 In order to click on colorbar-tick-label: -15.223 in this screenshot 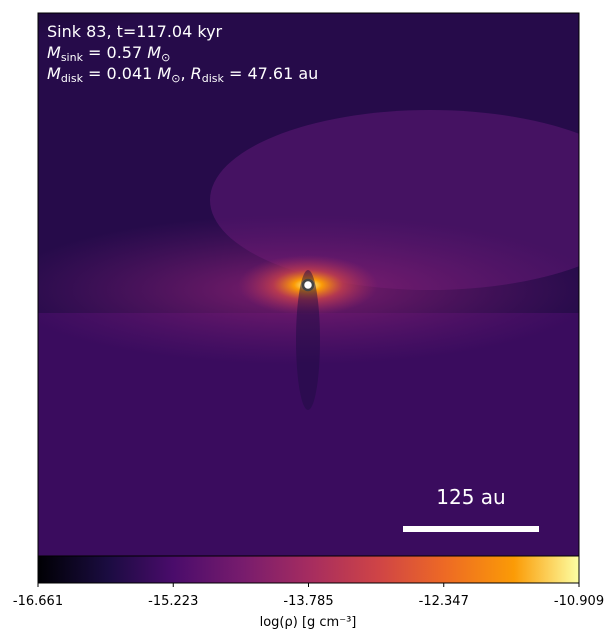, I will do `click(173, 601)`.